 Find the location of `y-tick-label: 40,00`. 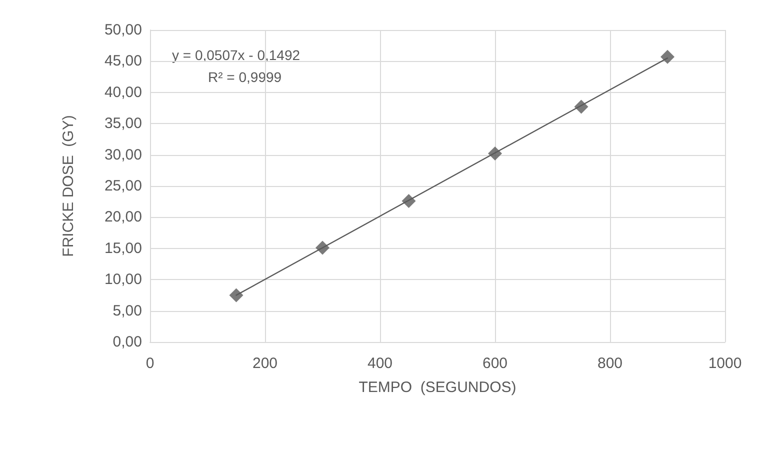

y-tick-label: 40,00 is located at coordinates (123, 92).